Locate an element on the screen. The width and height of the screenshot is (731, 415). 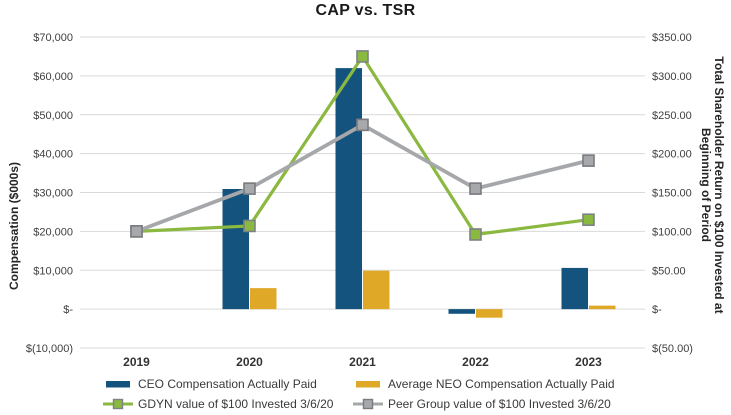
right-axis-tick-label: $(50.00) is located at coordinates (672, 349).